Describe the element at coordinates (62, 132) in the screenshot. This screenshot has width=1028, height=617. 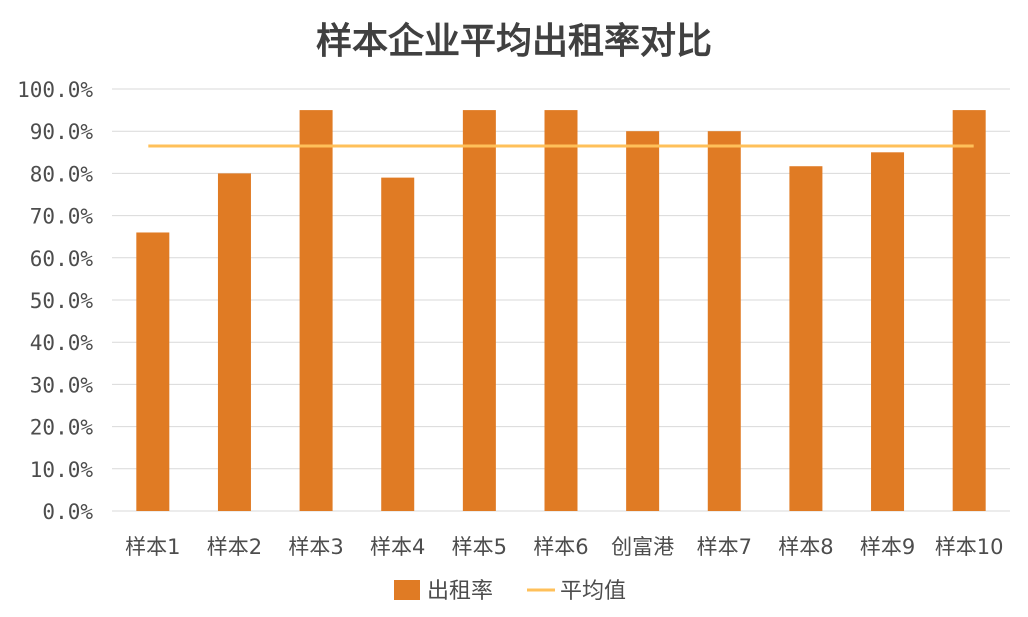
I see `y-tick-label: 90.0%` at that location.